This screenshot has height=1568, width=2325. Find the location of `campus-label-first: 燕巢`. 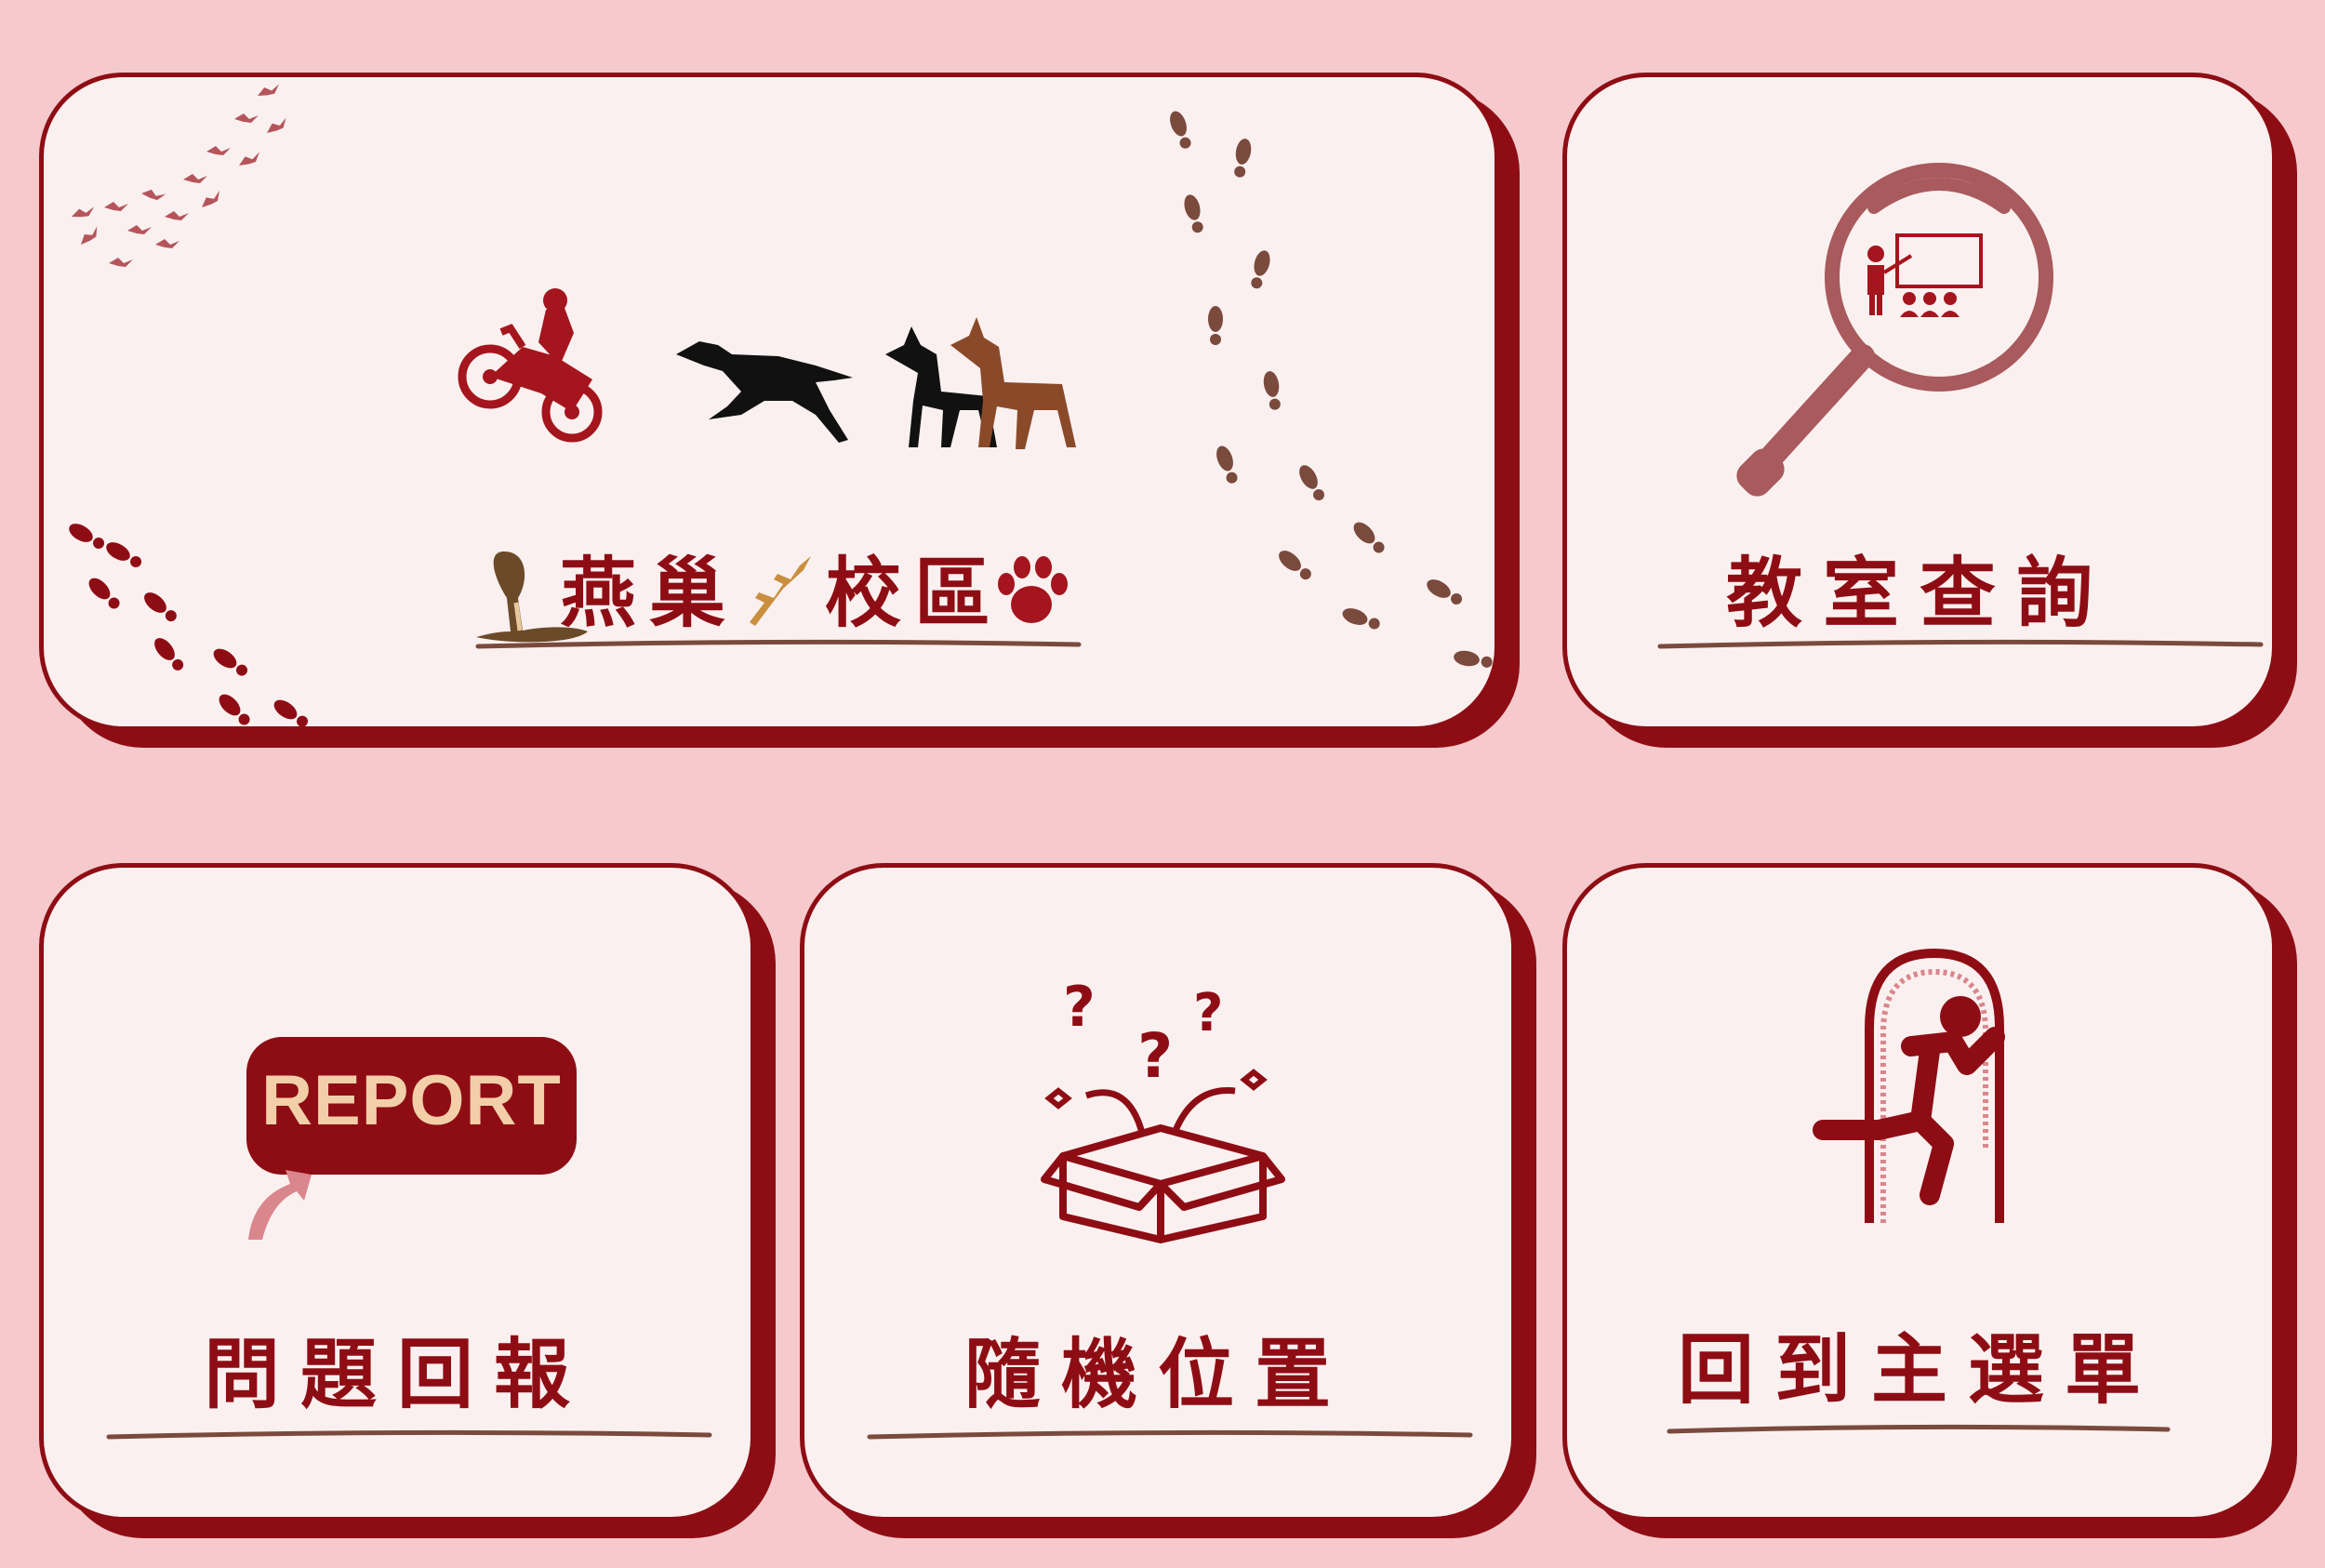

campus-label-first: 燕巢 is located at coordinates (649, 594).